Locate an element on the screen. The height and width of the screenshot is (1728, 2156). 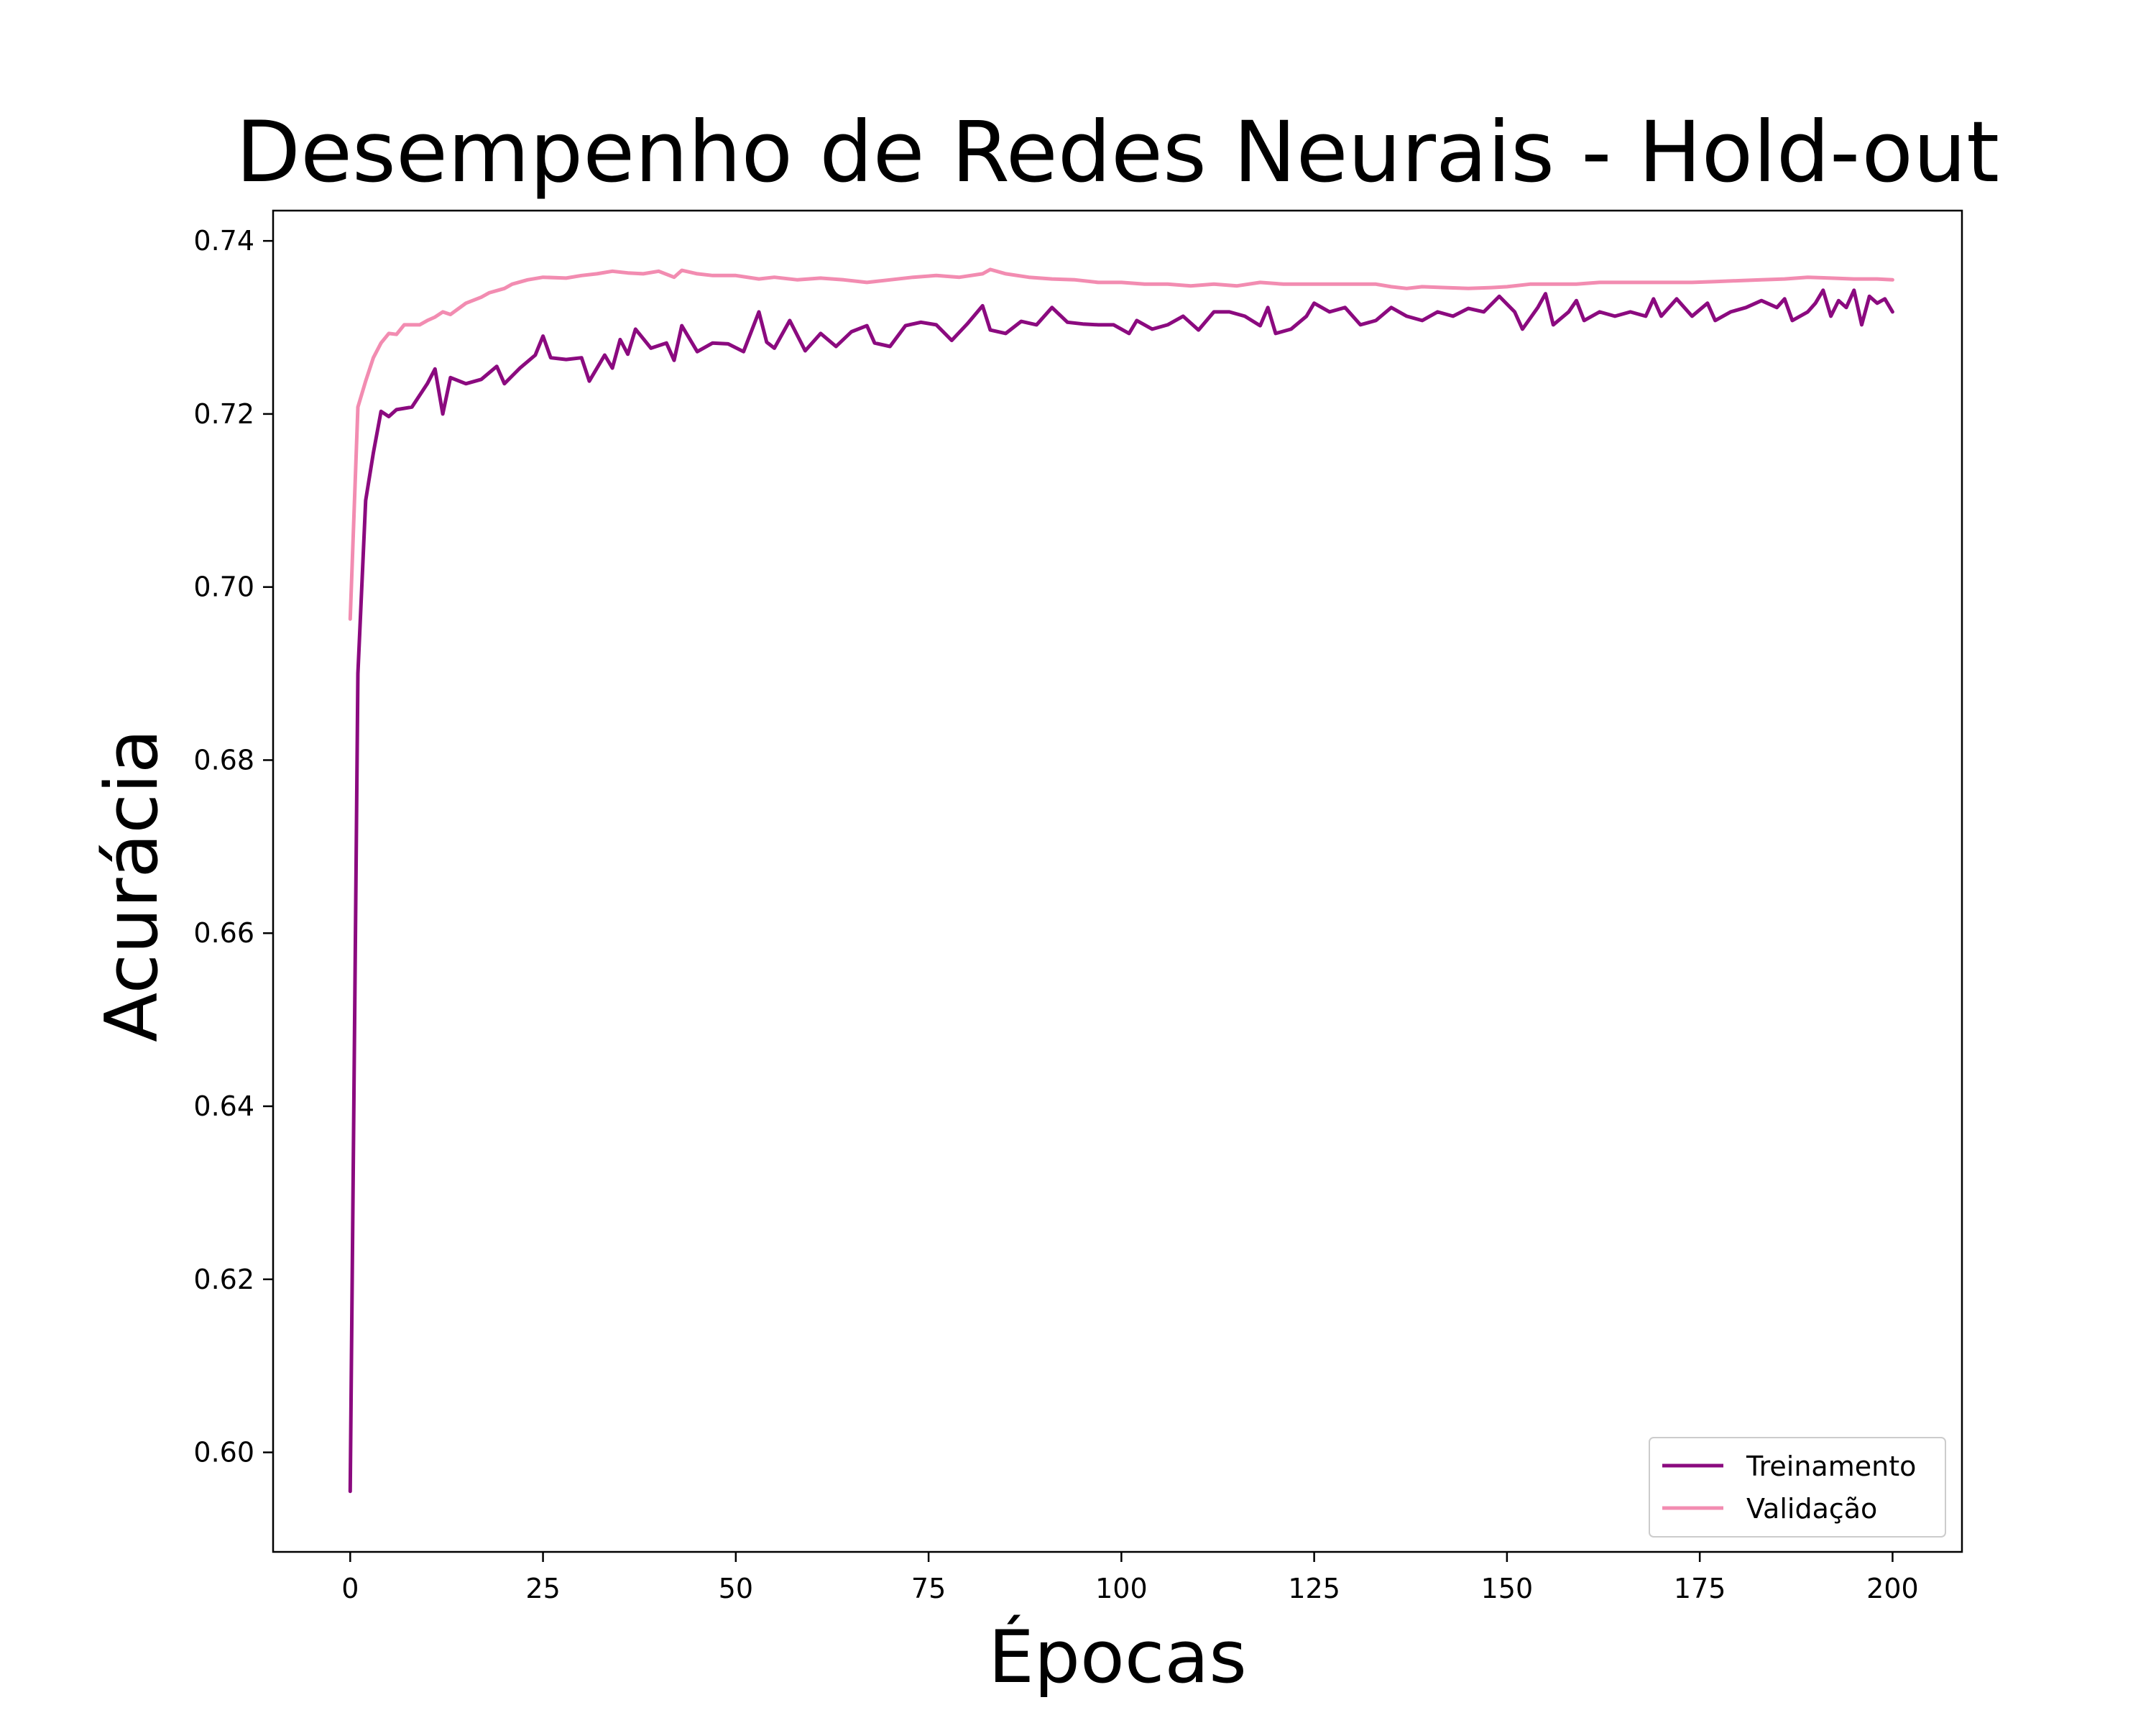
y-tick-label: 0.64 is located at coordinates (224, 1106).